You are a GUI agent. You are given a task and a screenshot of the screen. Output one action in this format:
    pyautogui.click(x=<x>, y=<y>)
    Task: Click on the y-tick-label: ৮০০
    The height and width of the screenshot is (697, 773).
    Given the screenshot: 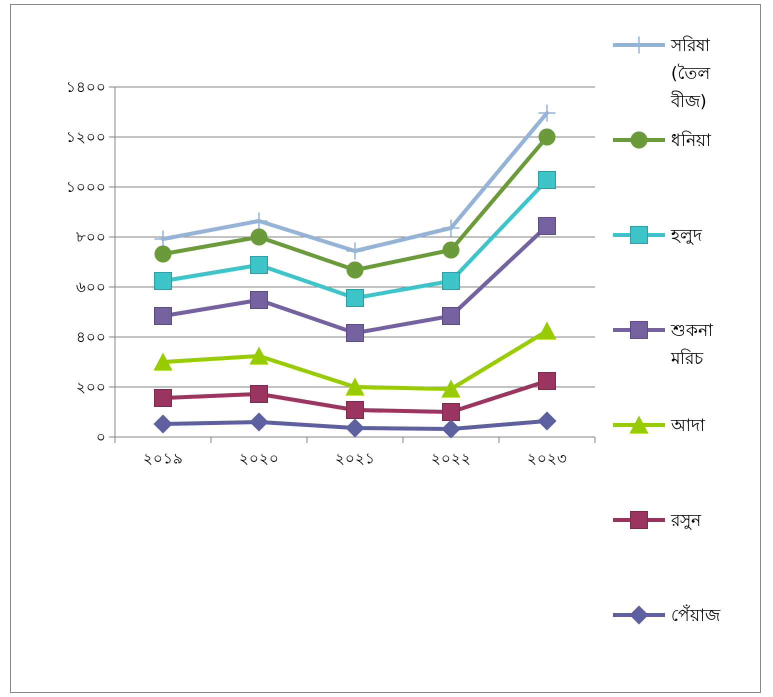 What is the action you would take?
    pyautogui.click(x=91, y=237)
    